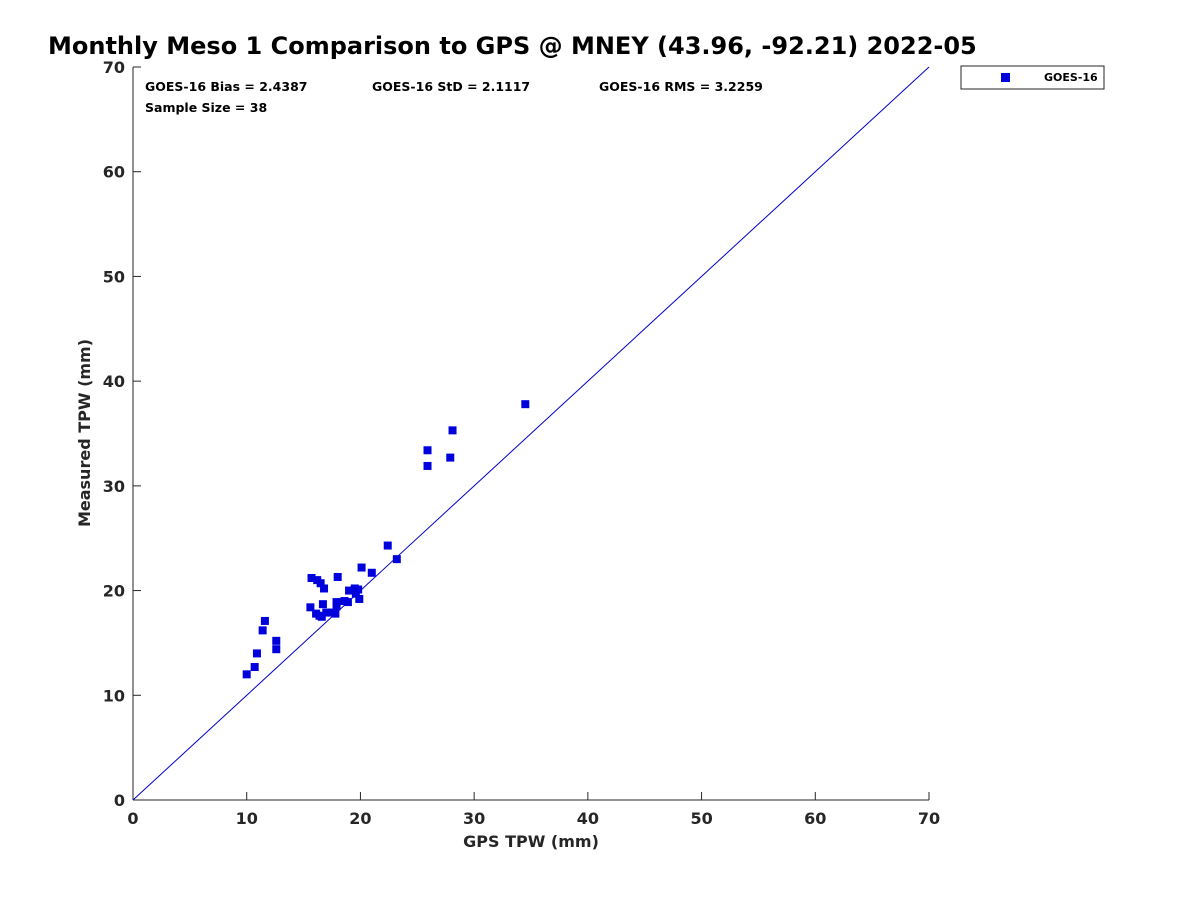 This screenshot has width=1200, height=904. Describe the element at coordinates (114, 172) in the screenshot. I see `y-tick-label-6: 60` at that location.